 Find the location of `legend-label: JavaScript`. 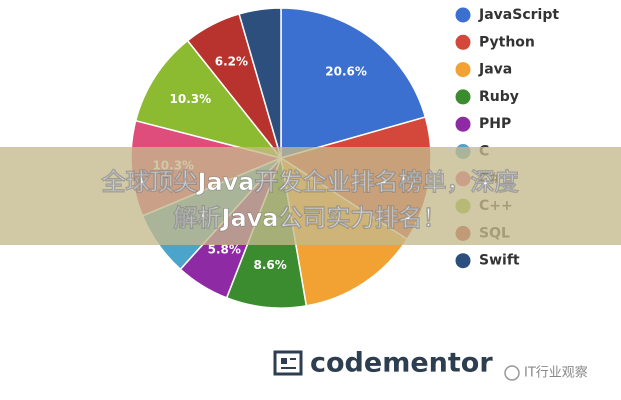

legend-label: JavaScript is located at coordinates (518, 15).